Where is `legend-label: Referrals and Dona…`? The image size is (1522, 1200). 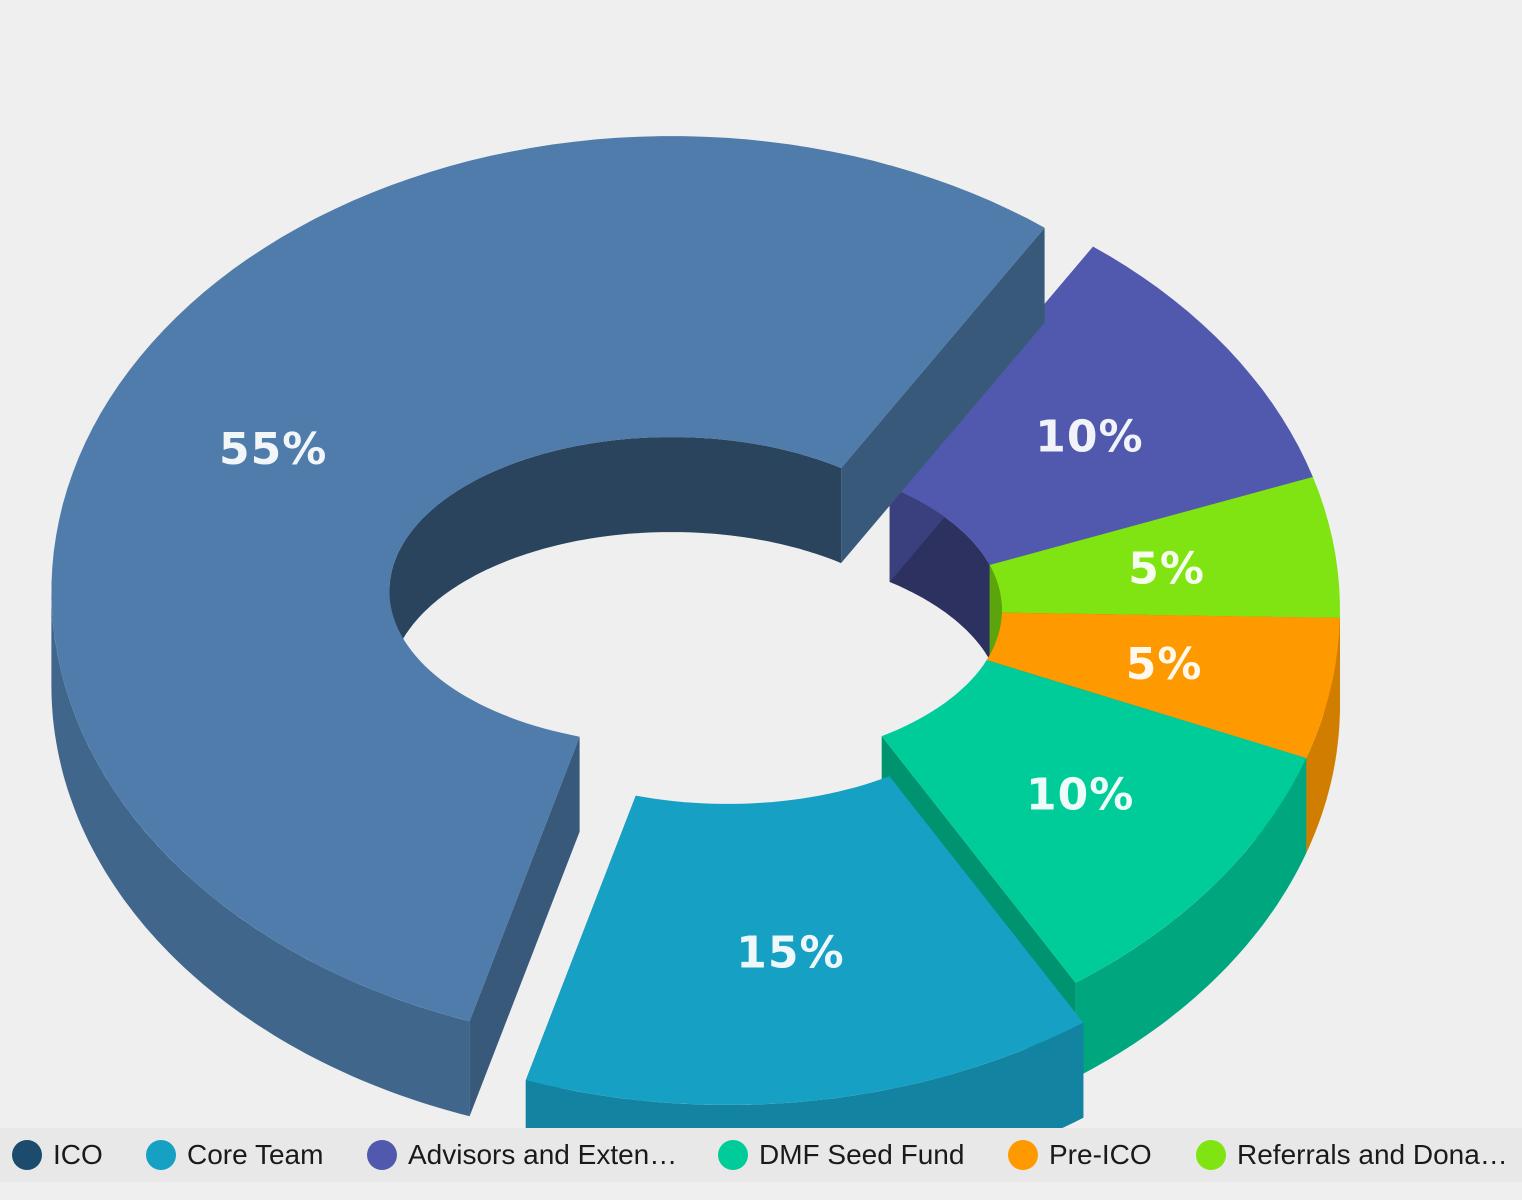
legend-label: Referrals and Dona… is located at coordinates (1372, 1154).